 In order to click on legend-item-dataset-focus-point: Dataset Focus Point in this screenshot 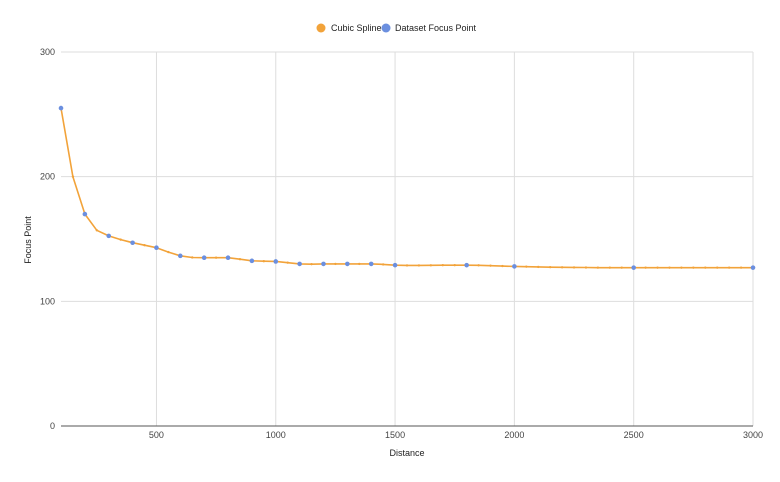, I will do `click(429, 28)`.